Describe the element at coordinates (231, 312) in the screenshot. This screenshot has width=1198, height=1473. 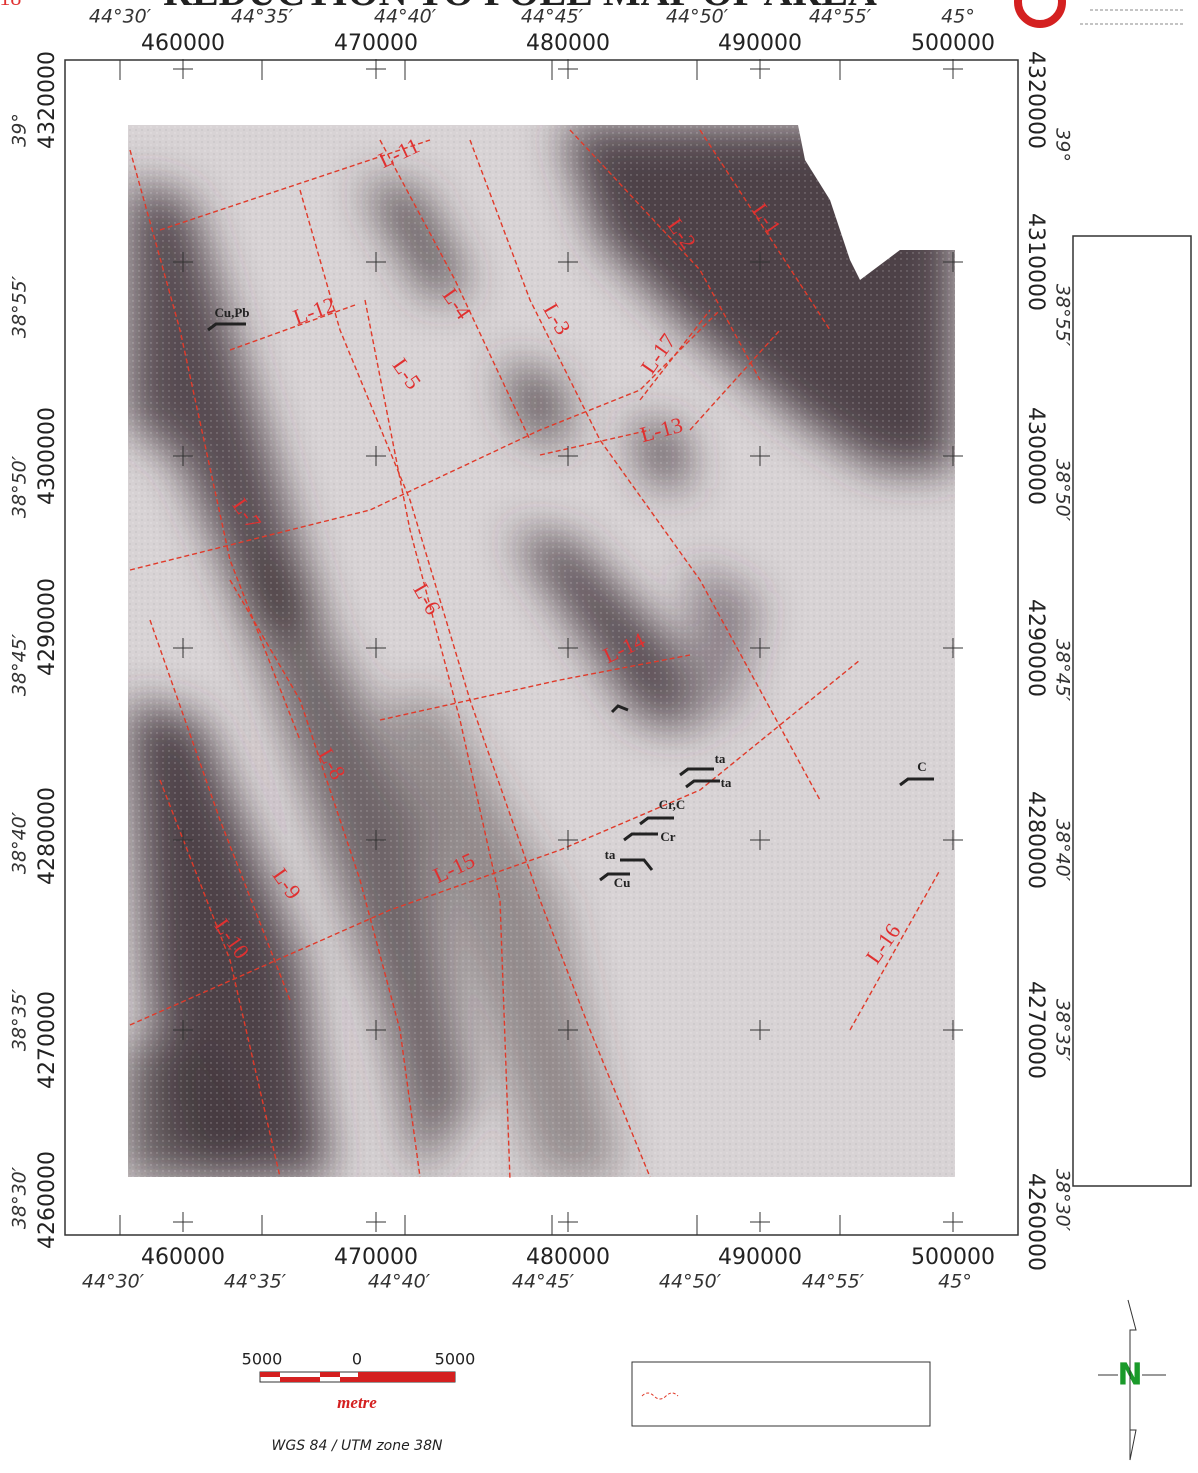
I see `occurrence-label: Cu,Pb` at that location.